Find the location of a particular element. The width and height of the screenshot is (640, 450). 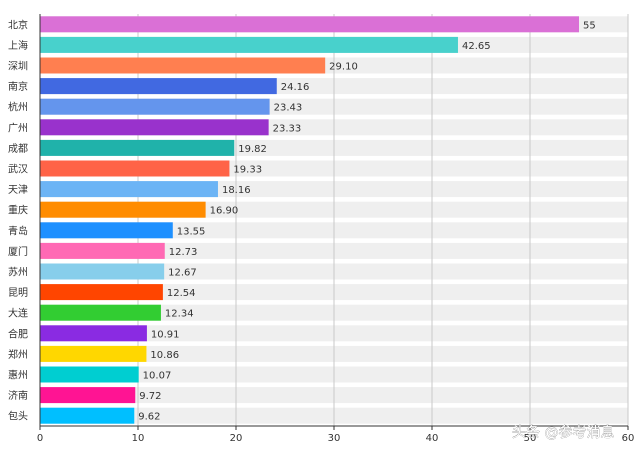

x-tick-label: 0 is located at coordinates (40, 438).